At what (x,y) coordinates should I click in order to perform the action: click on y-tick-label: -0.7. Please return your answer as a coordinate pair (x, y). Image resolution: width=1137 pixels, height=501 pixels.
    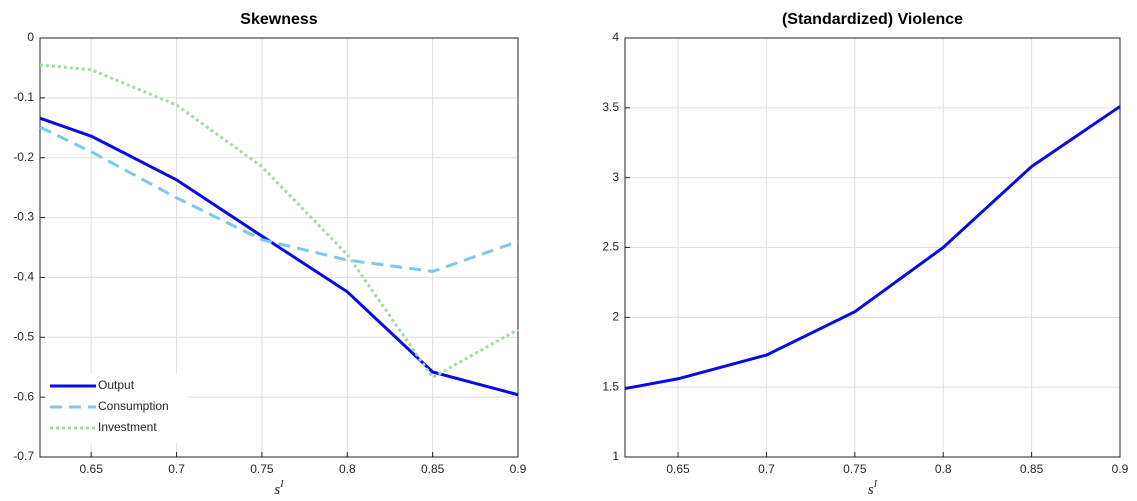
    Looking at the image, I should click on (23, 456).